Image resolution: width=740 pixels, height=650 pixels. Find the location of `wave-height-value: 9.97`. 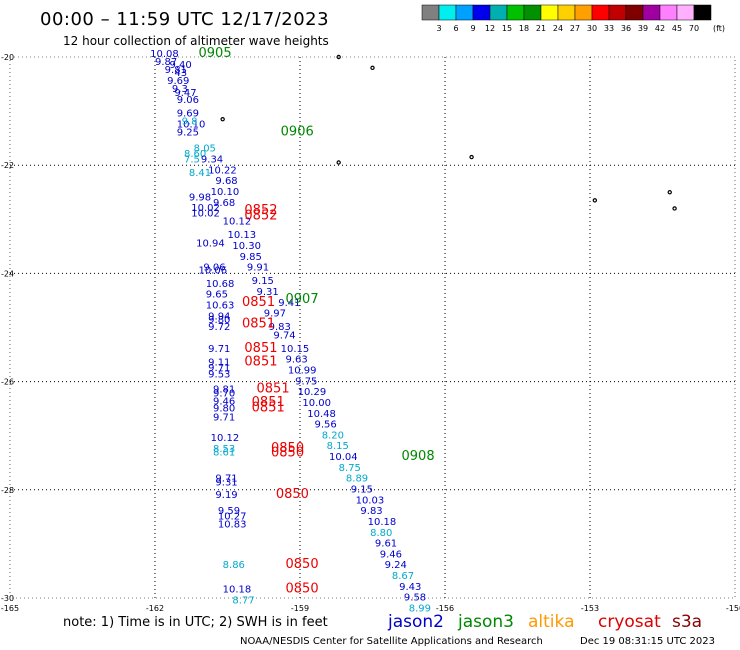

wave-height-value: 9.97 is located at coordinates (275, 314).